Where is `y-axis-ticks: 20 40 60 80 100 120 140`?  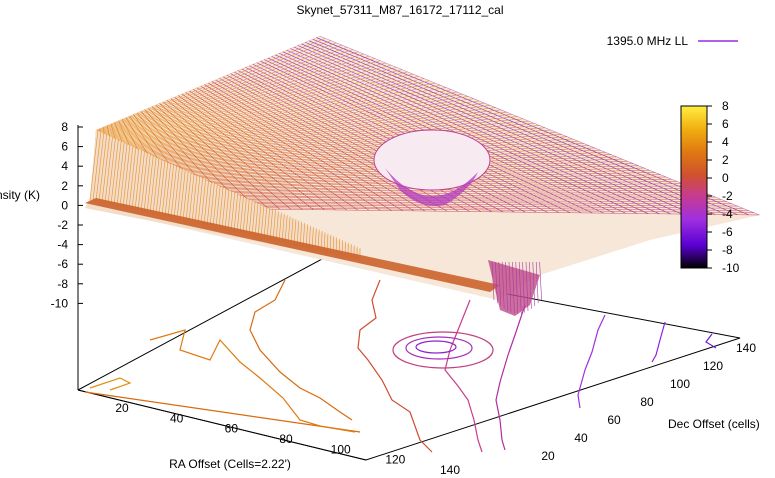
y-axis-ticks: 20 40 60 80 100 120 140 is located at coordinates (648, 402).